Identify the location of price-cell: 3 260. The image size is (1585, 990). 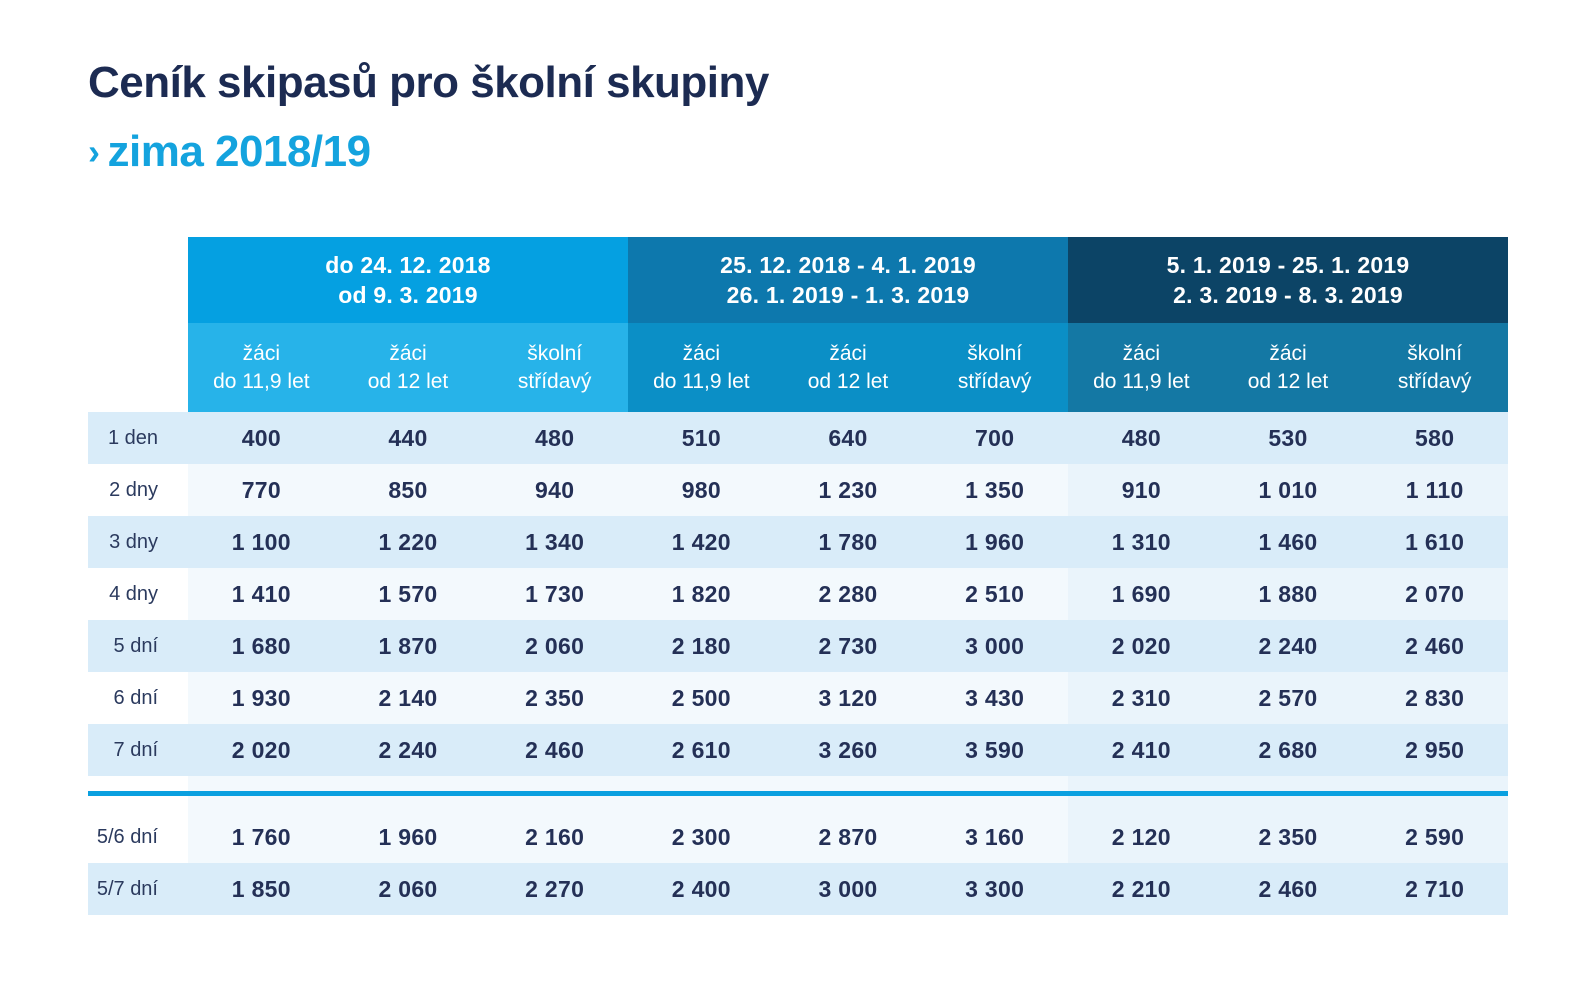
(848, 750).